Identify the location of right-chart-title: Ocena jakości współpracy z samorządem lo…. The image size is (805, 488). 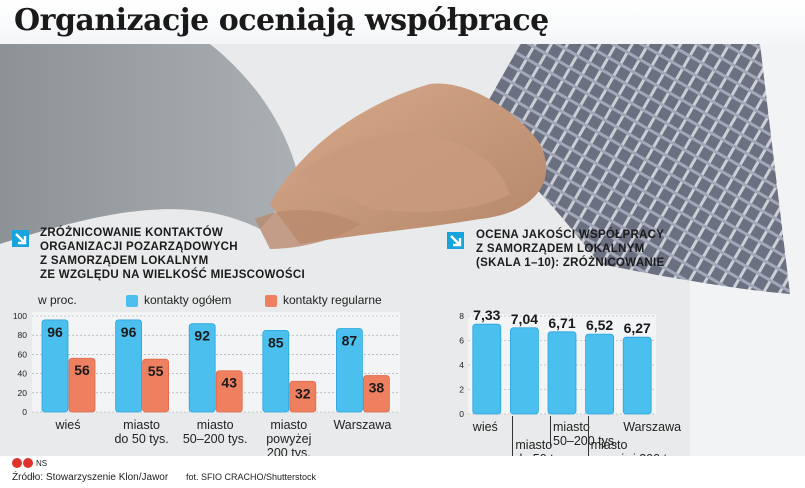
(570, 249).